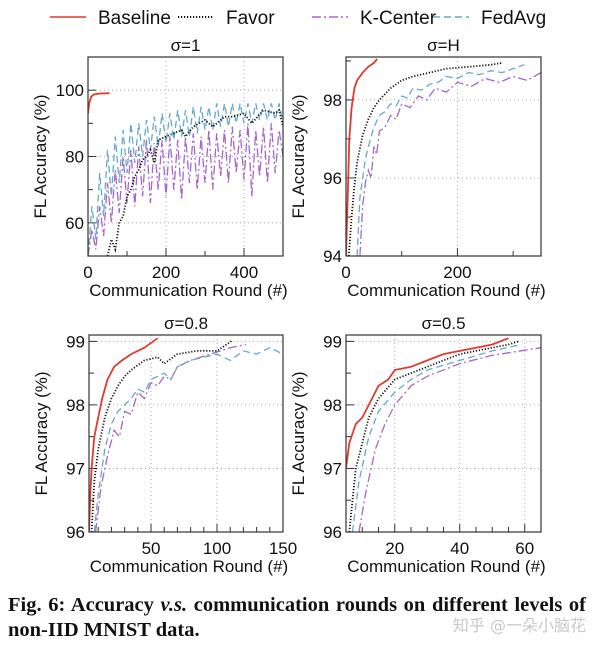  I want to click on caption-italic: v.s., so click(174, 605).